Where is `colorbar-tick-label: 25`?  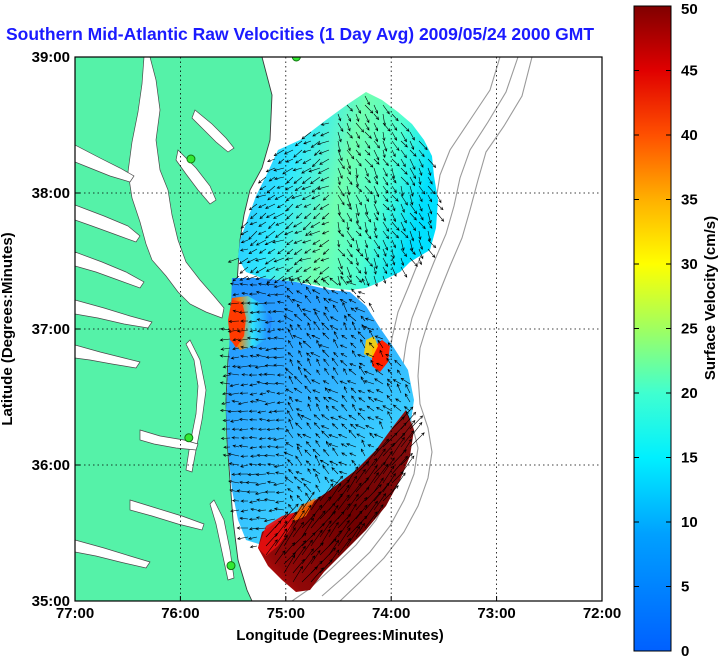
colorbar-tick-label: 25 is located at coordinates (689, 329).